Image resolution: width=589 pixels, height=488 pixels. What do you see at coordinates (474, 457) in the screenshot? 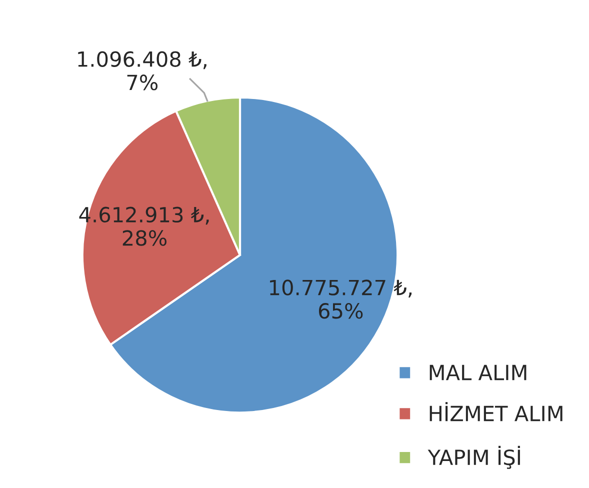
I see `legend-label: YAPIM İŞİ` at bounding box center [474, 457].